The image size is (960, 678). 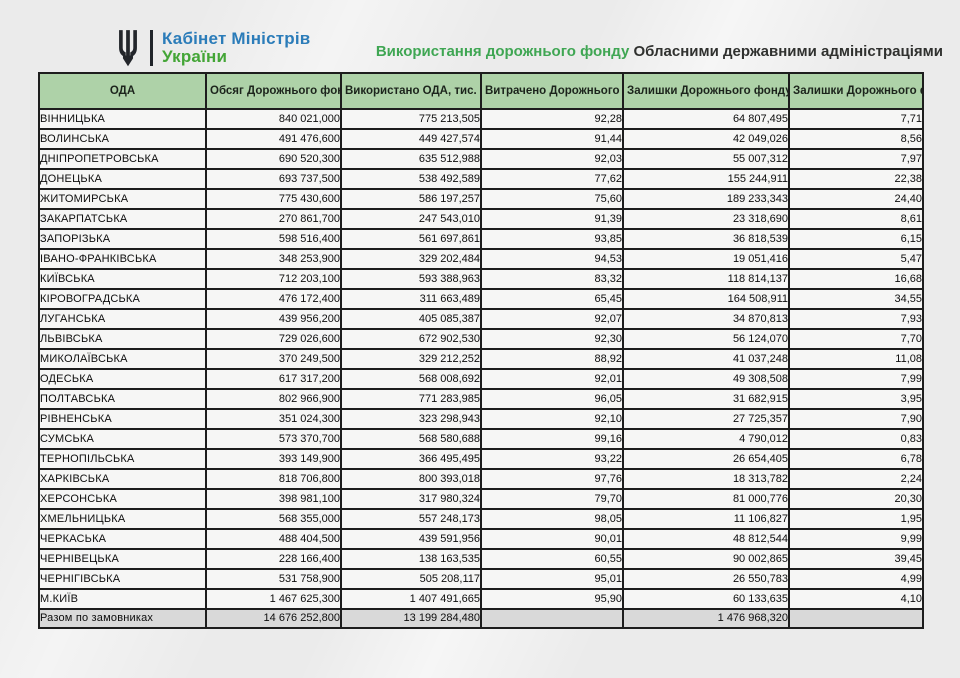 What do you see at coordinates (411, 419) in the screenshot?
I see `used-amount: 323 298,943` at bounding box center [411, 419].